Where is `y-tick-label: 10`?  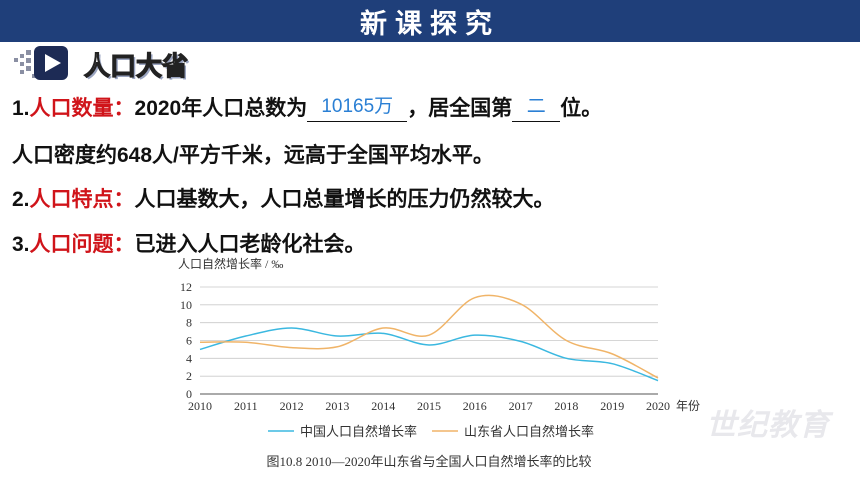
y-tick-label: 10 is located at coordinates (186, 305).